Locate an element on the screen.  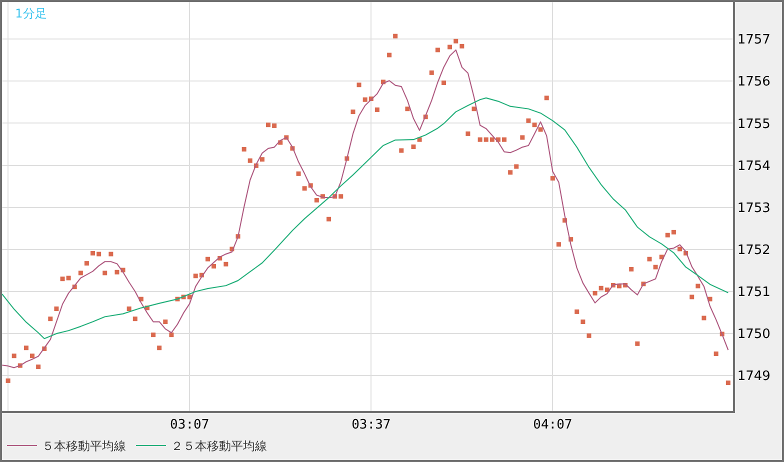
y-tick-label: 1757 is located at coordinates (753, 40).